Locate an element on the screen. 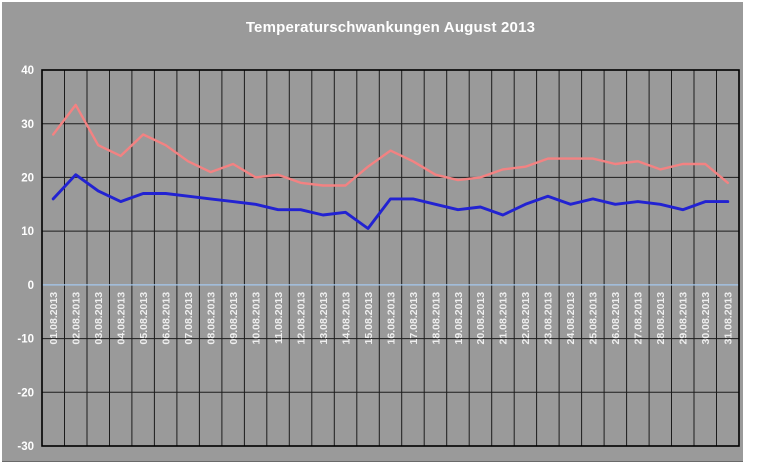 The height and width of the screenshot is (468, 760). x-tick-label: 23.08.2013 is located at coordinates (549, 318).